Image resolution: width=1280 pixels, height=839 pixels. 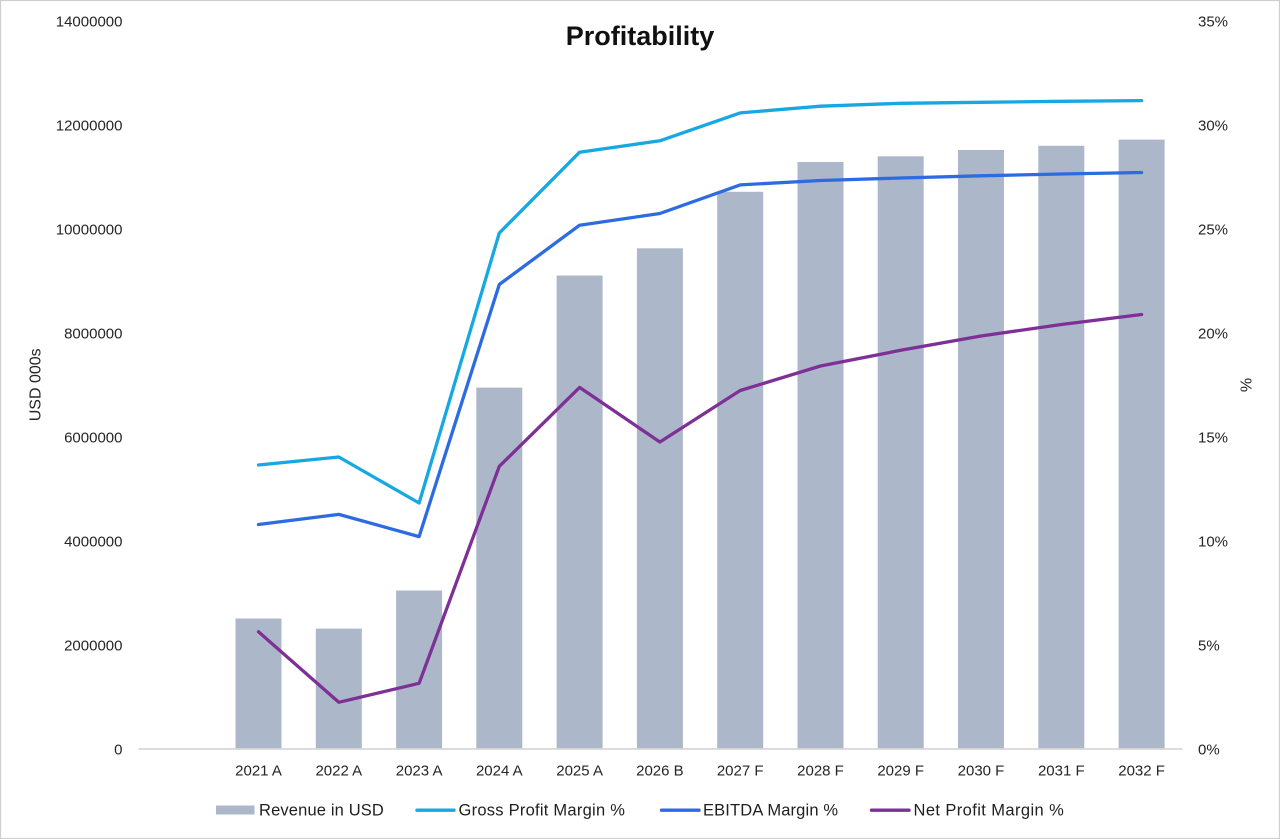 I want to click on svg-text: 2029 F, so click(x=900, y=771).